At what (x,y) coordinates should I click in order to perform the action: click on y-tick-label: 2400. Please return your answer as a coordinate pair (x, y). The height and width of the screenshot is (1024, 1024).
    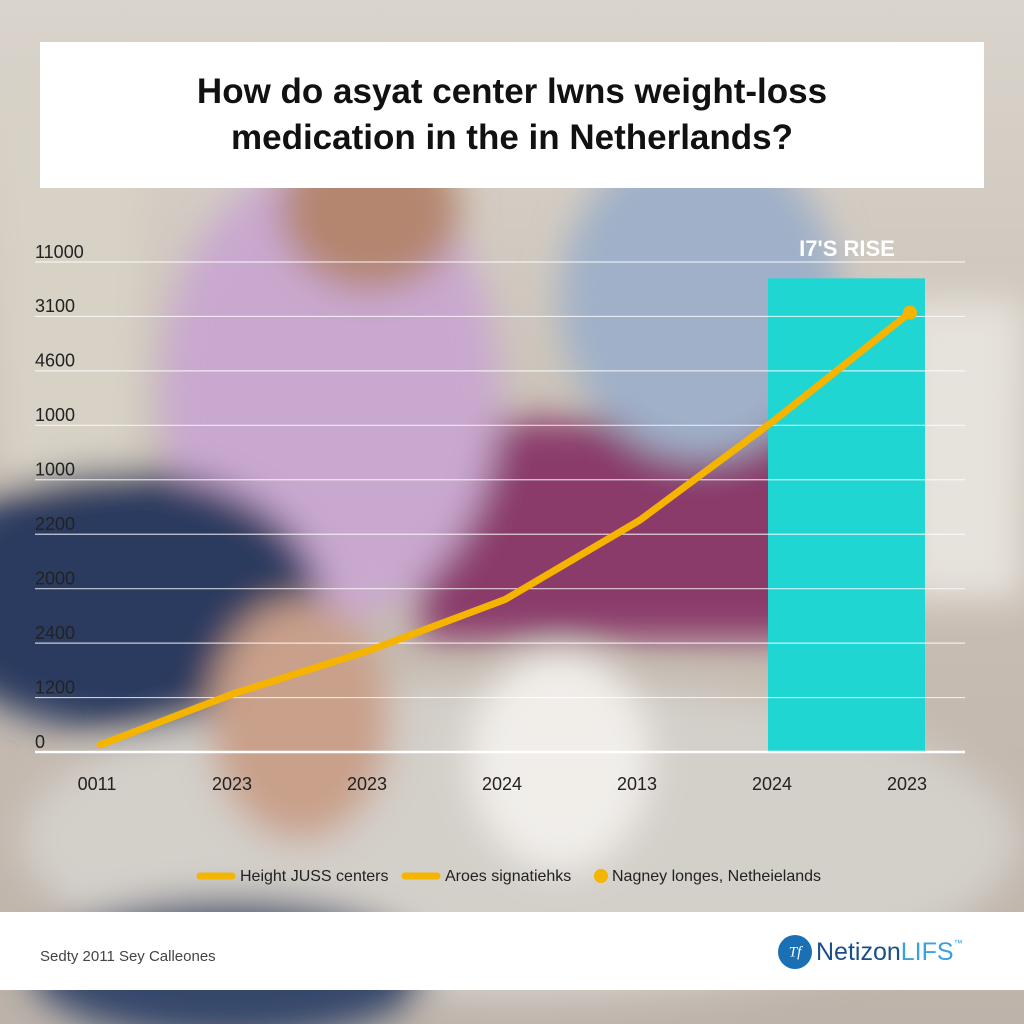
    Looking at the image, I should click on (55, 633).